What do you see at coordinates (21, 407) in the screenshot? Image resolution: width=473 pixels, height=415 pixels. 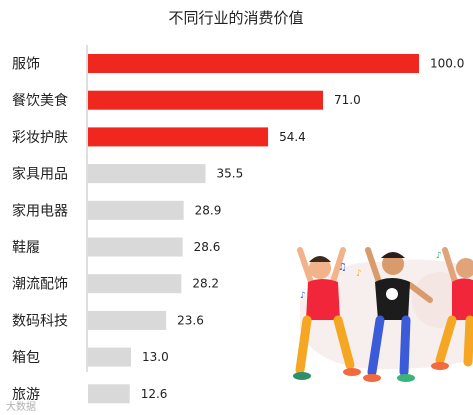 I see `watermark: 大数据` at bounding box center [21, 407].